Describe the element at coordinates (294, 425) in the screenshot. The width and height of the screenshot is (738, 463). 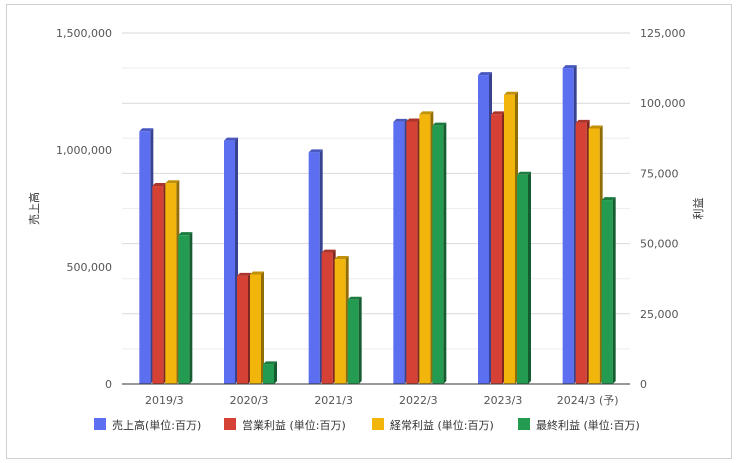
I see `legend-label: 営業利益 (単位:百万)` at that location.